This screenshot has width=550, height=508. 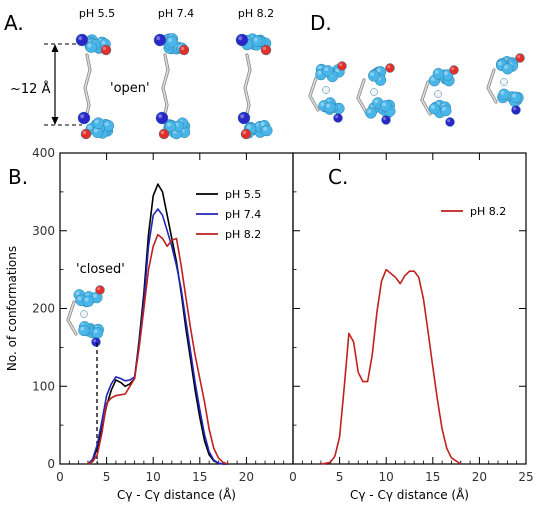 I want to click on panel-a-ph-label-2: pH 7.4, so click(x=176, y=13).